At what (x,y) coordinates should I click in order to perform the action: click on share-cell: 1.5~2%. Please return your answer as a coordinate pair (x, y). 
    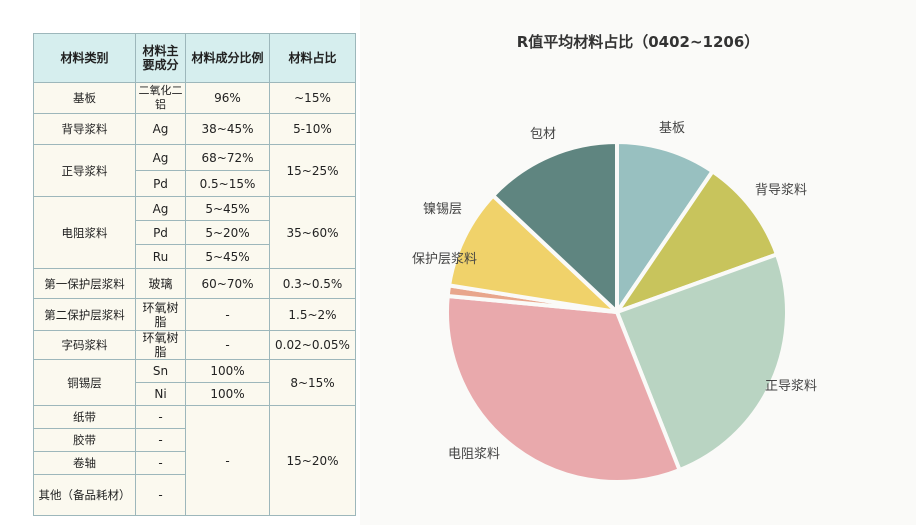
    Looking at the image, I should click on (312, 314).